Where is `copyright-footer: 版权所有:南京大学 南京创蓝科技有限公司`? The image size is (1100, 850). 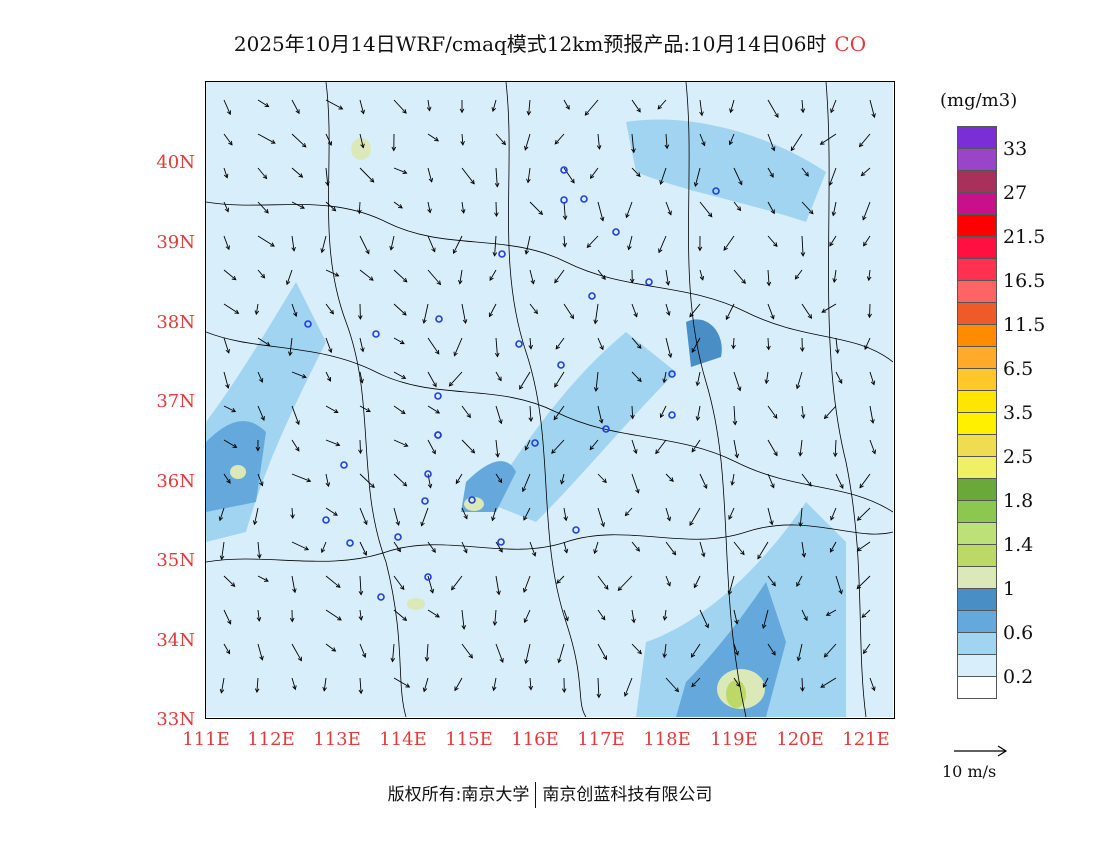
copyright-footer: 版权所有:南京大学 南京创蓝科技有限公司 is located at coordinates (550, 794).